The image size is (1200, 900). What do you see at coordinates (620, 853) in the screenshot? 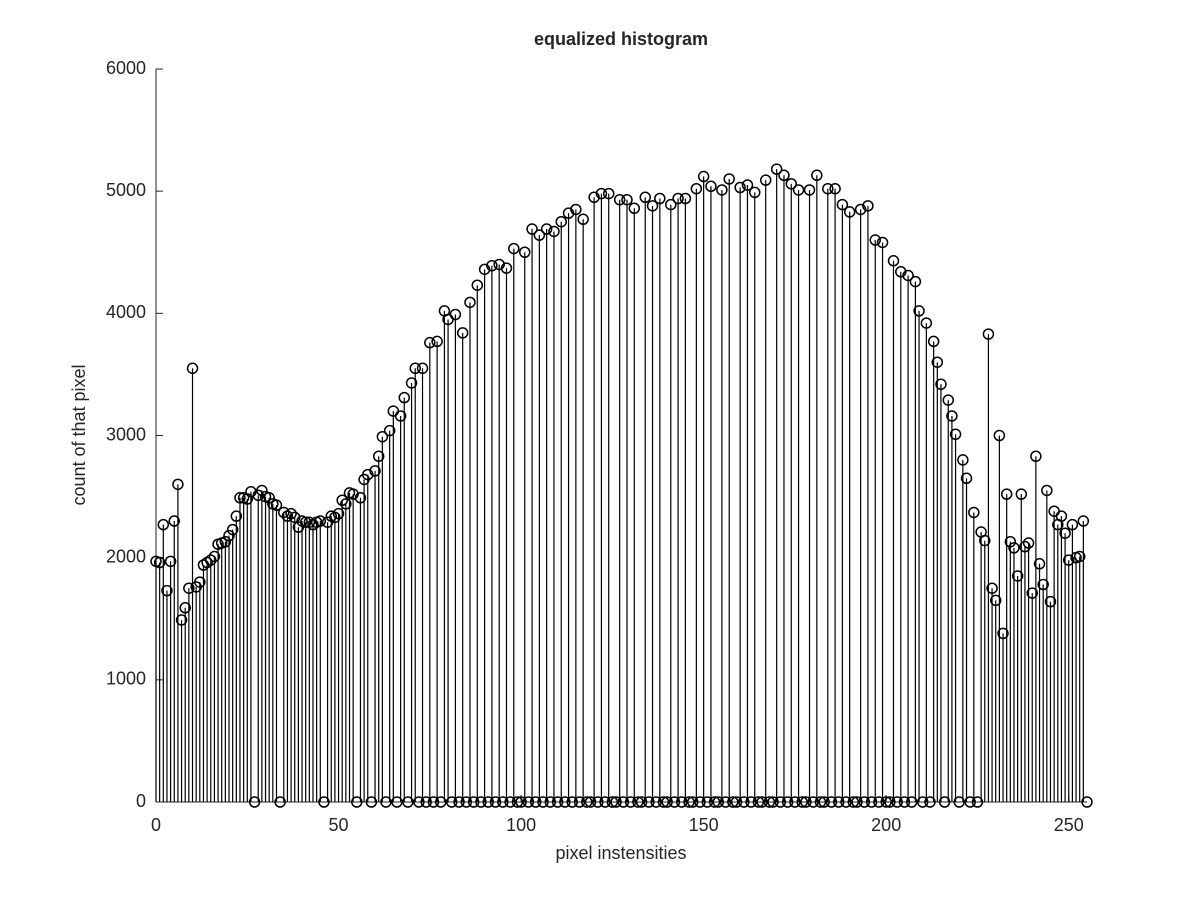
I see `x-axis-label: pixel instensities` at bounding box center [620, 853].